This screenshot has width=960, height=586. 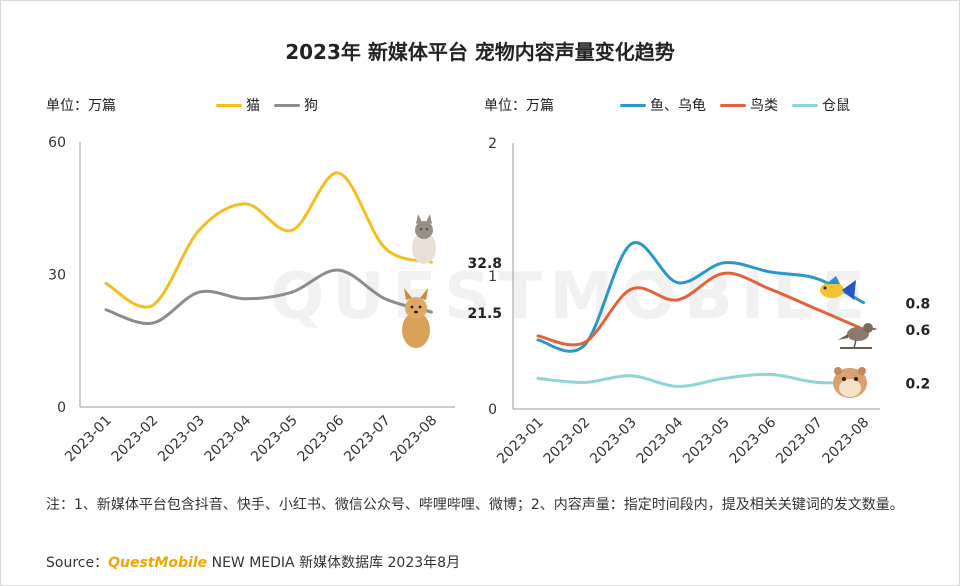 I want to click on source-suffix: NEW MEDIA 新媒体数据库 2023年8月, so click(x=334, y=563).